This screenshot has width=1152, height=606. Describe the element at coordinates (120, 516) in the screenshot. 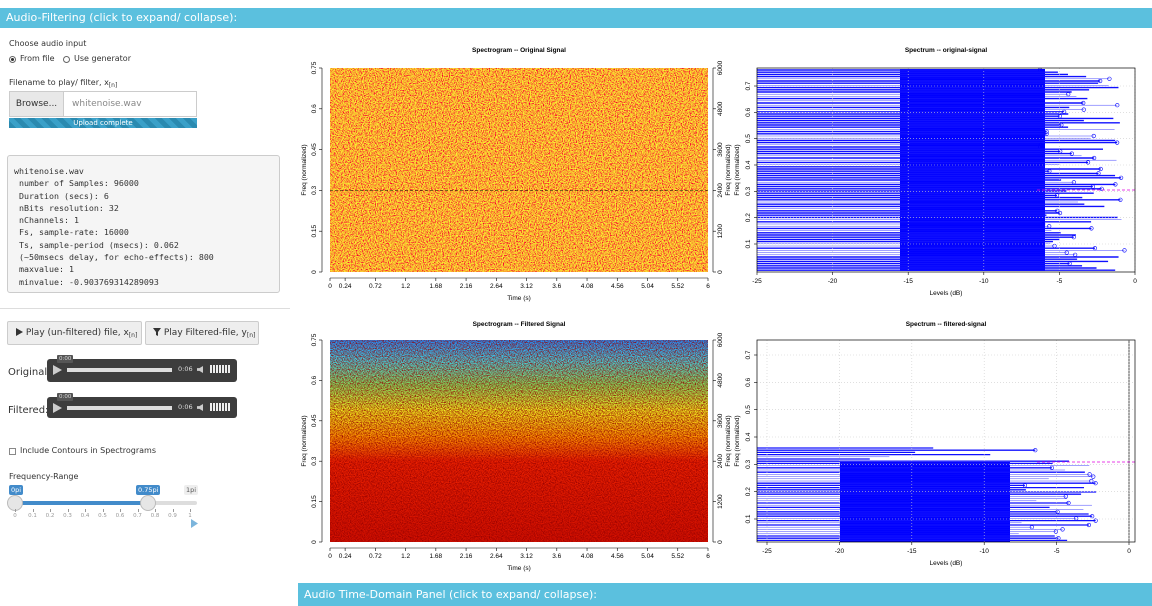

I see `slider-tick-label: 0.6` at that location.